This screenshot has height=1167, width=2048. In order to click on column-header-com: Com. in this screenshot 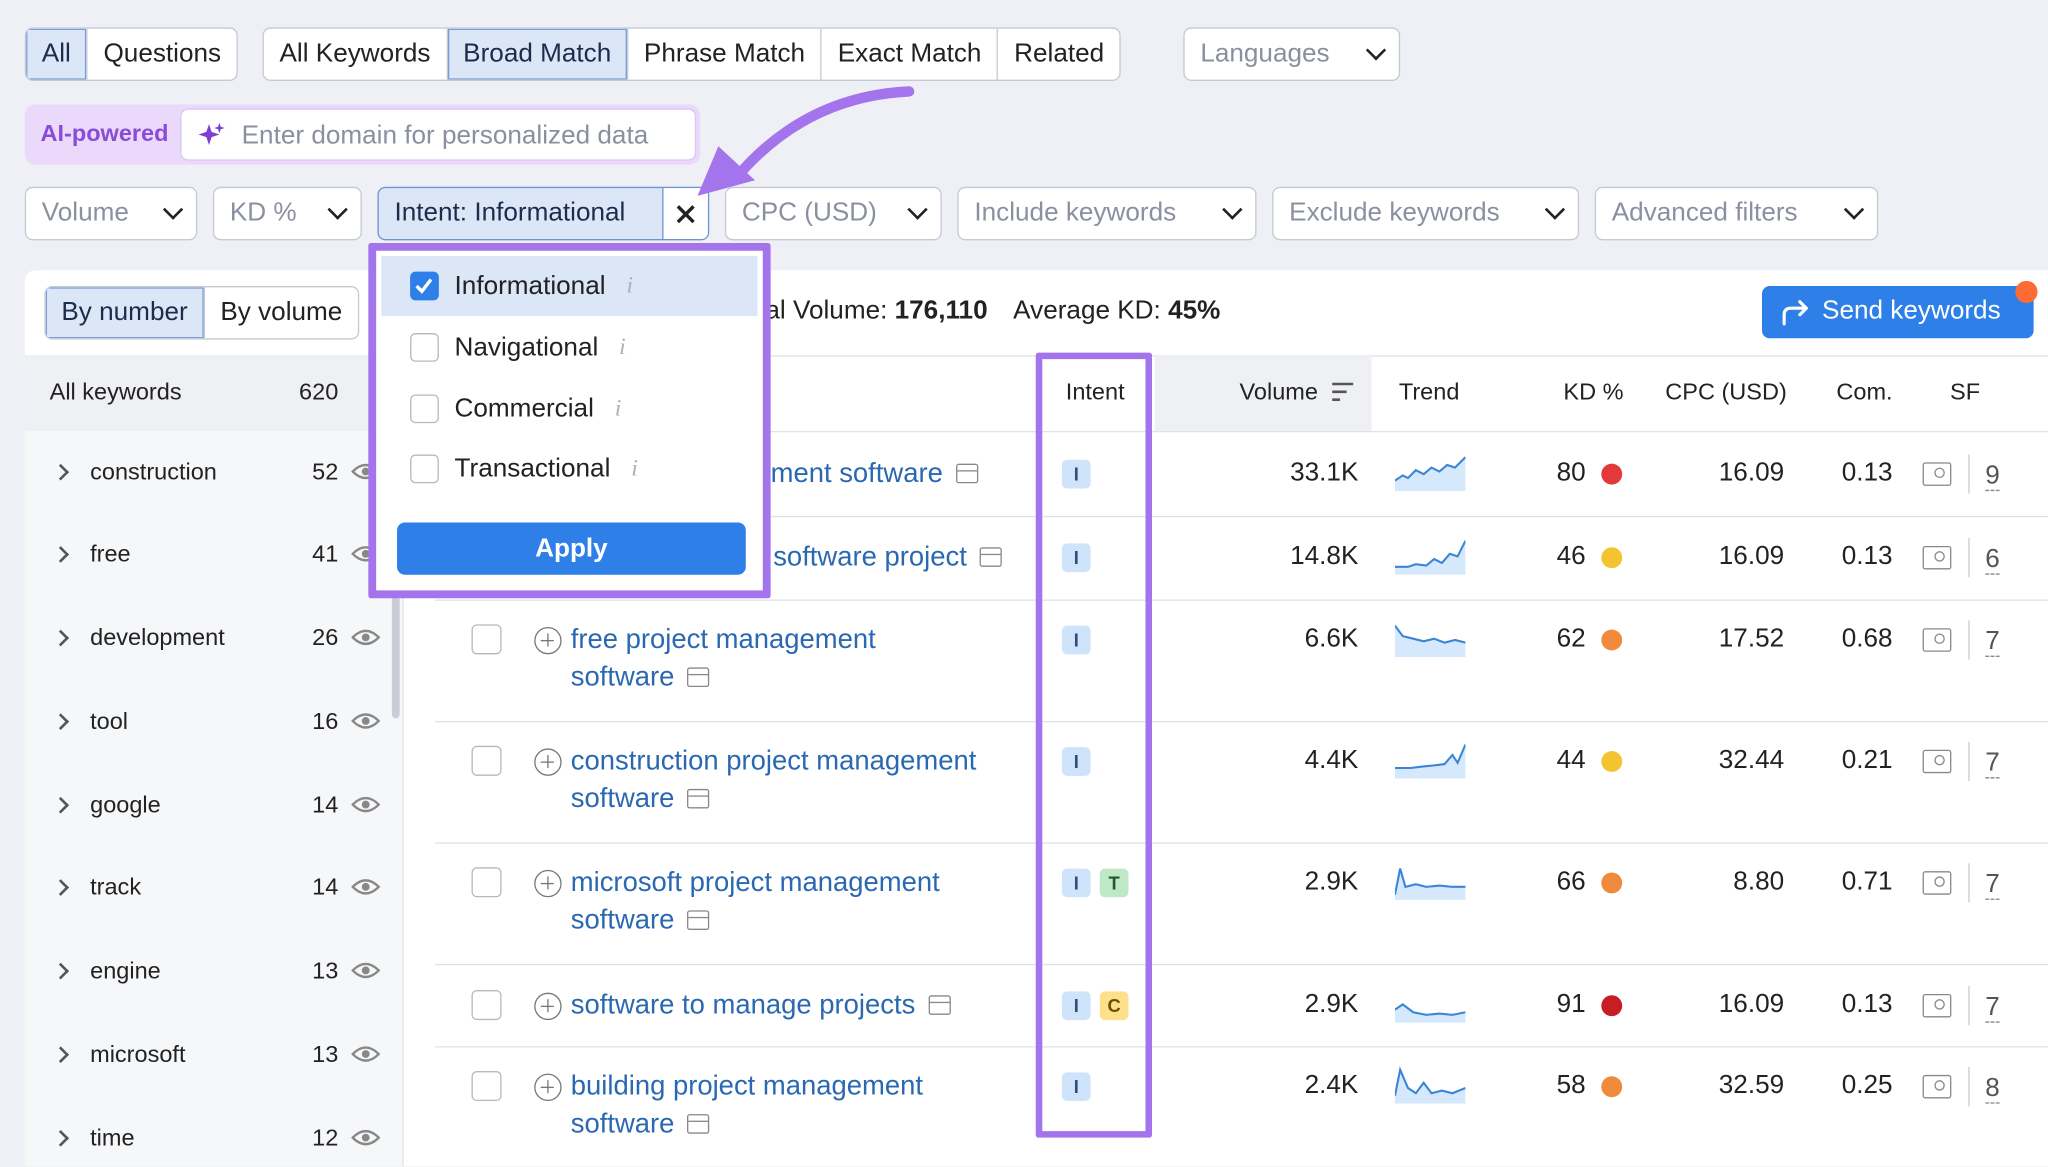, I will do `click(1864, 391)`.